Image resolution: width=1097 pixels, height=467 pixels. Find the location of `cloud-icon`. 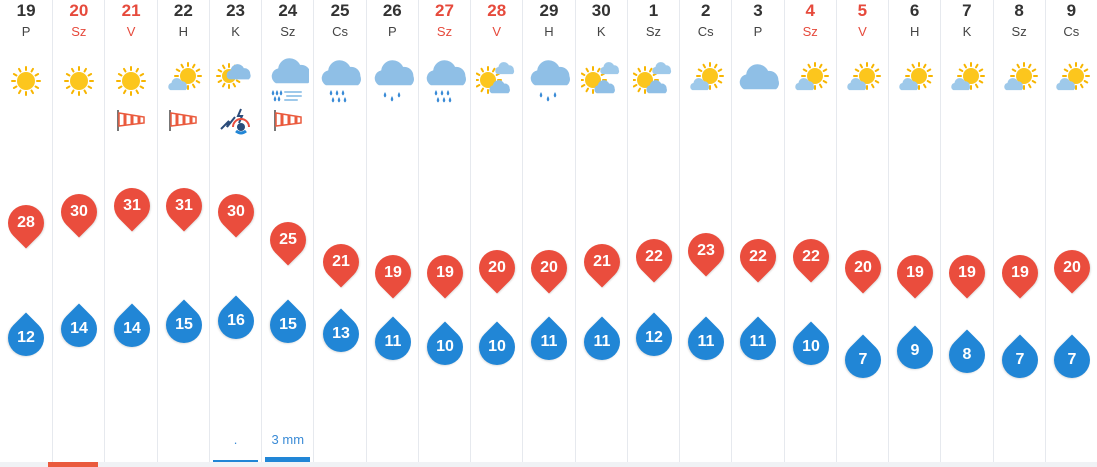

cloud-icon is located at coordinates (758, 81).